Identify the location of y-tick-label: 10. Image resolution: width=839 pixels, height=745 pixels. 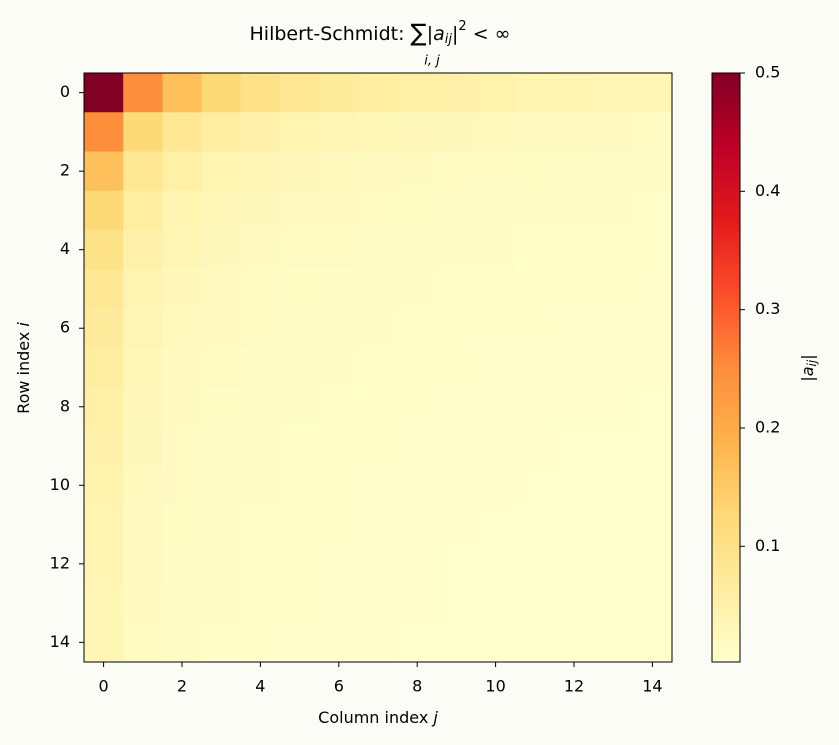
(60, 484).